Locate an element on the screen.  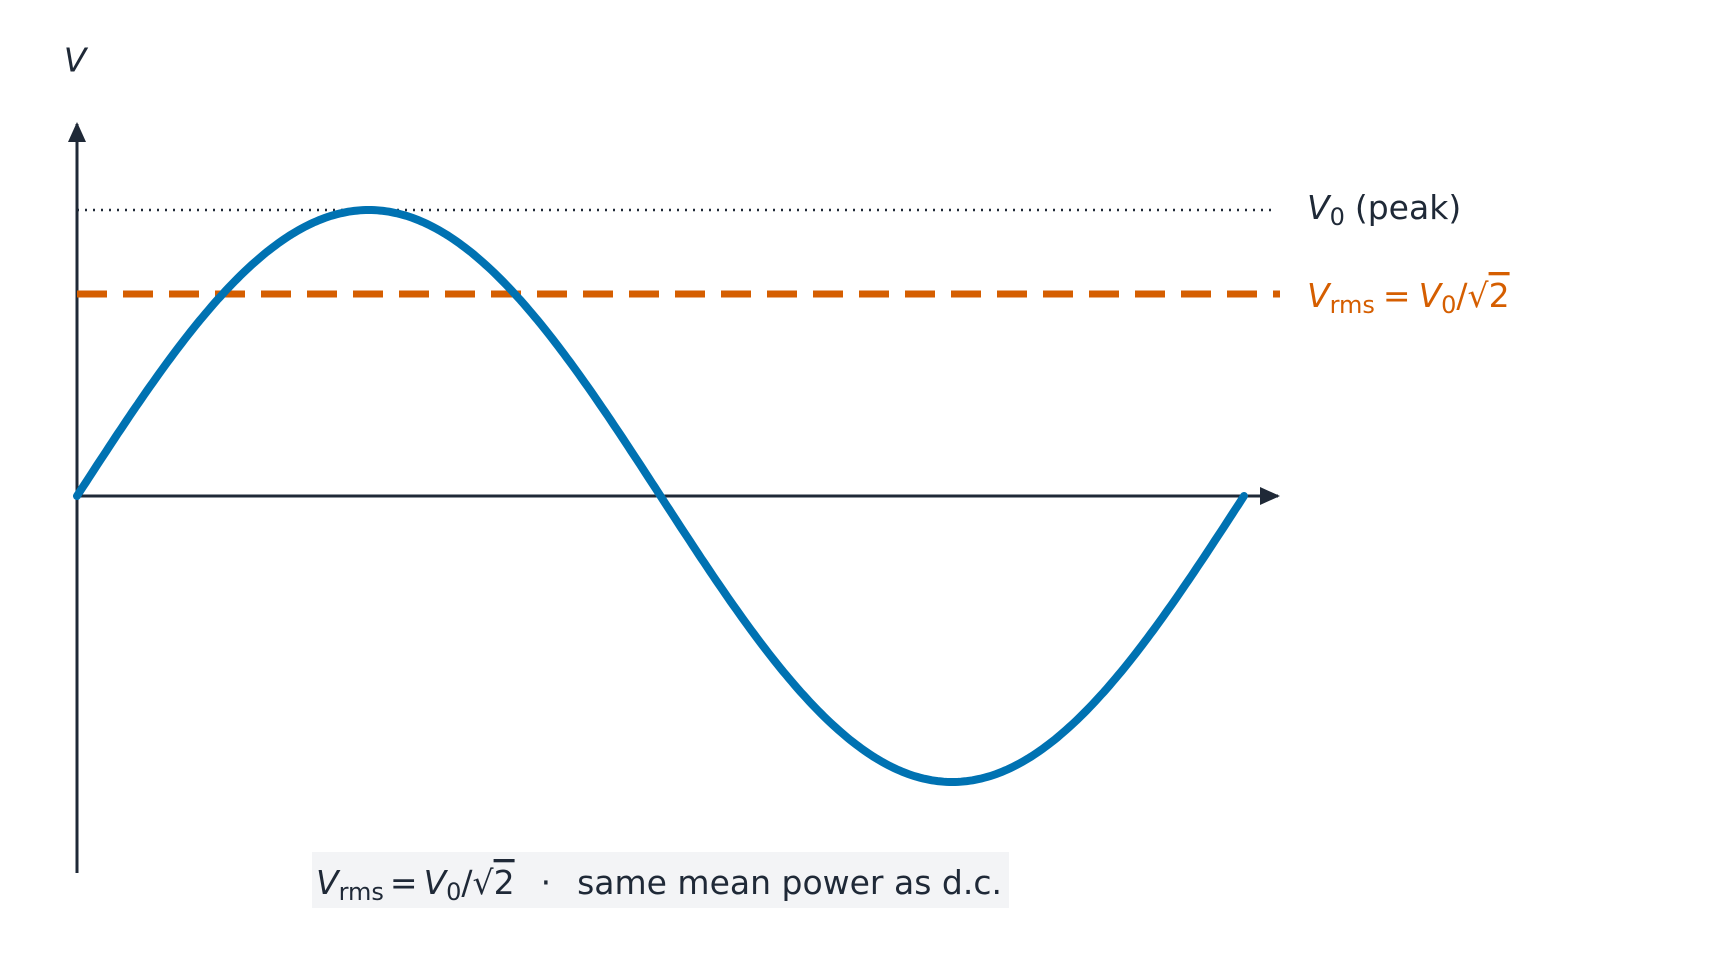
caption-box is located at coordinates (660, 880).